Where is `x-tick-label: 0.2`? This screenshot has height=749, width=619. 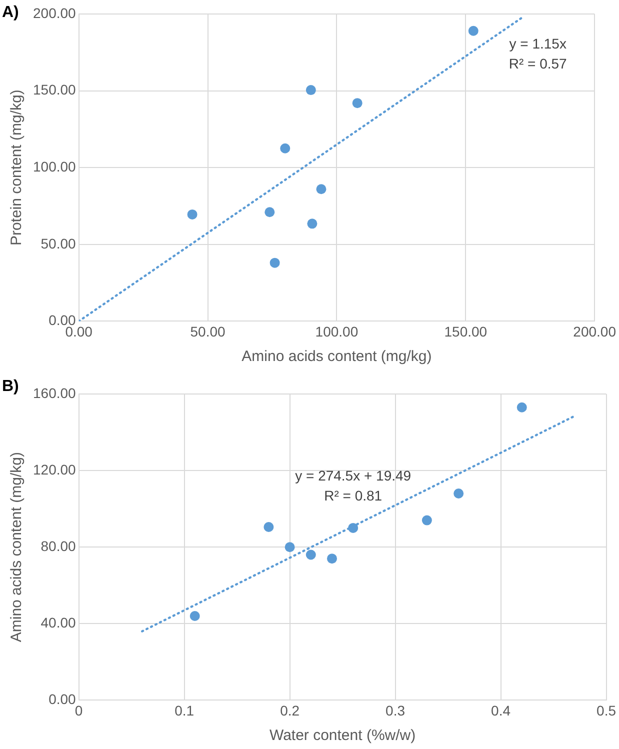 x-tick-label: 0.2 is located at coordinates (290, 710).